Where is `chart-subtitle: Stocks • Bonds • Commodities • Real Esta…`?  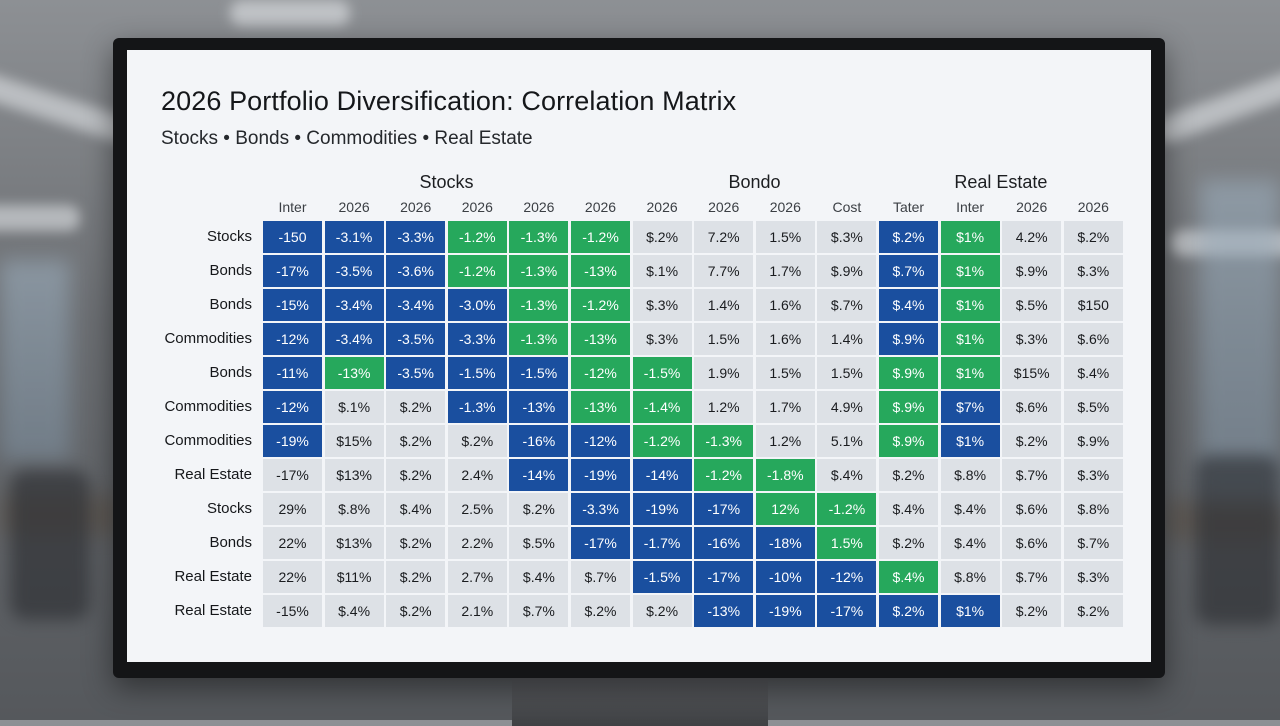 chart-subtitle: Stocks • Bonds • Commodities • Real Esta… is located at coordinates (347, 138).